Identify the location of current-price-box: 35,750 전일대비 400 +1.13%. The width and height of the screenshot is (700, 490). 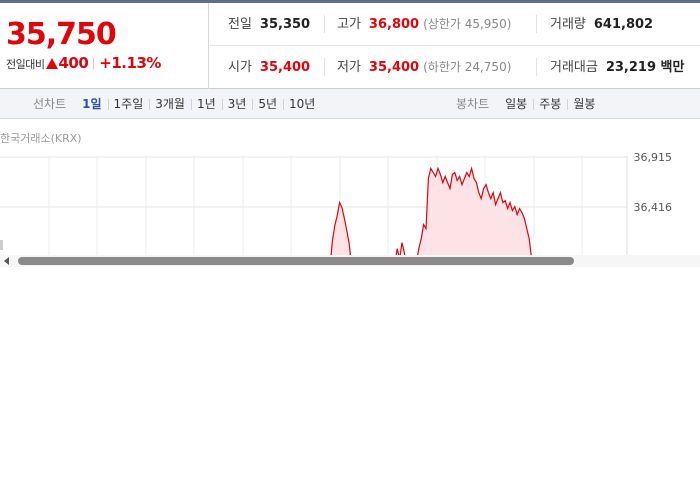
(104, 46).